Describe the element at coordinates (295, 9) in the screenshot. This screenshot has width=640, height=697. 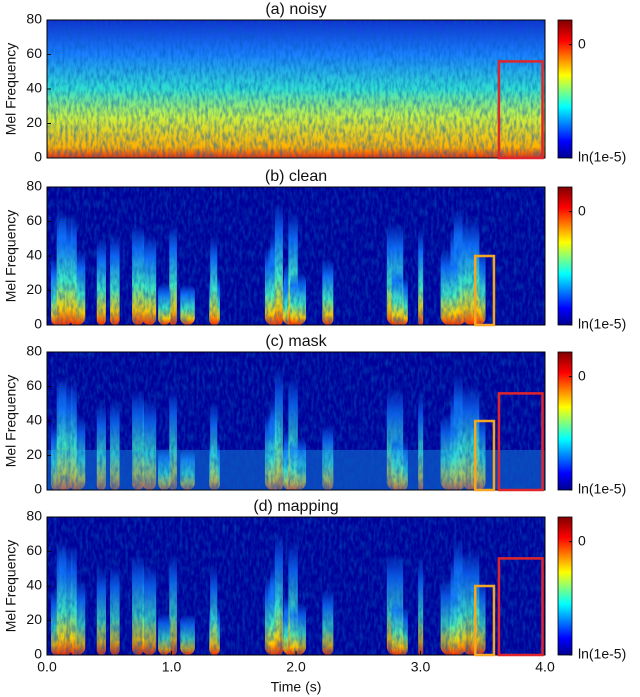
I see `panel-title: (a) noisy` at that location.